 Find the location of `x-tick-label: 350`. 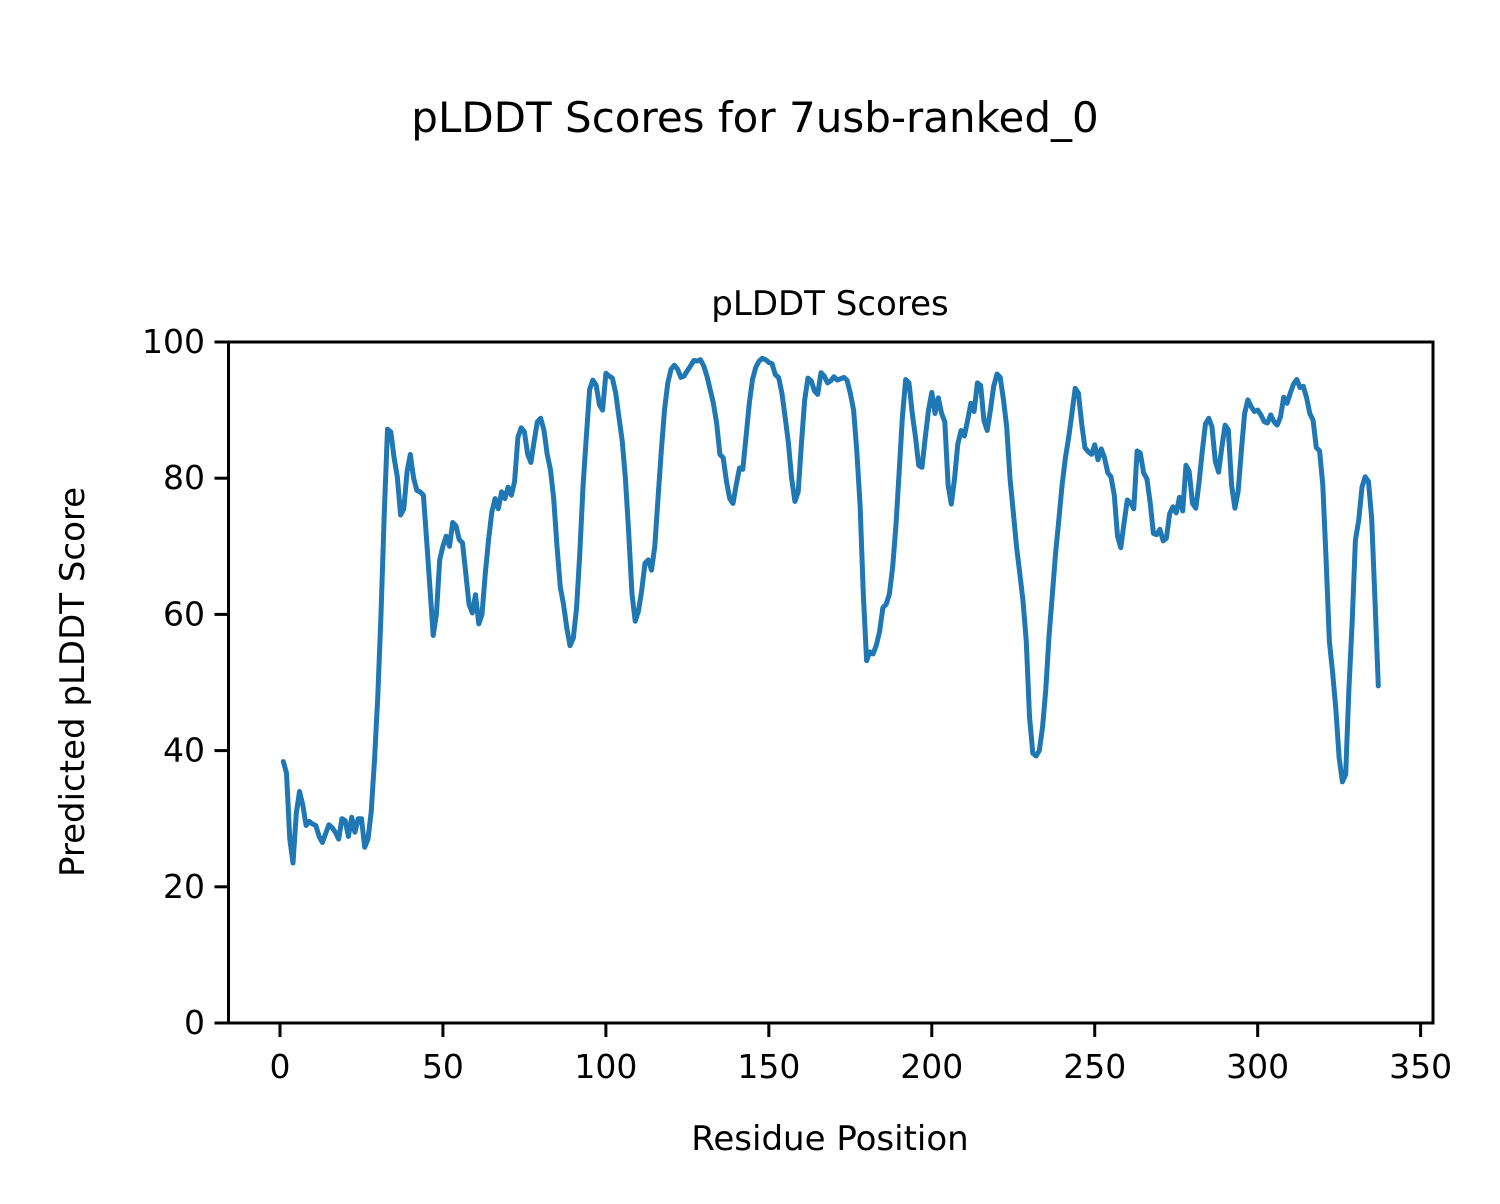

x-tick-label: 350 is located at coordinates (1420, 1066).